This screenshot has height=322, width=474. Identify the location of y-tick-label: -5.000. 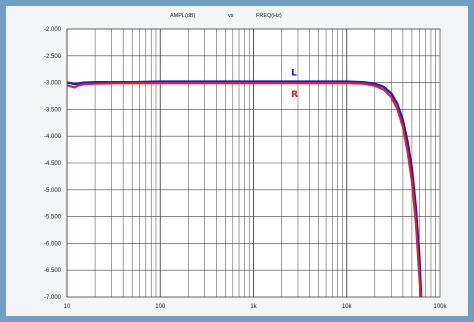
(53, 191).